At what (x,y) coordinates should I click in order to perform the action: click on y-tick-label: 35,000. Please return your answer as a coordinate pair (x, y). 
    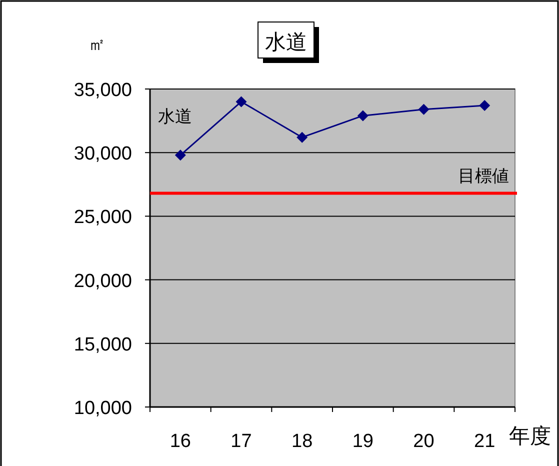
    Looking at the image, I should click on (103, 90).